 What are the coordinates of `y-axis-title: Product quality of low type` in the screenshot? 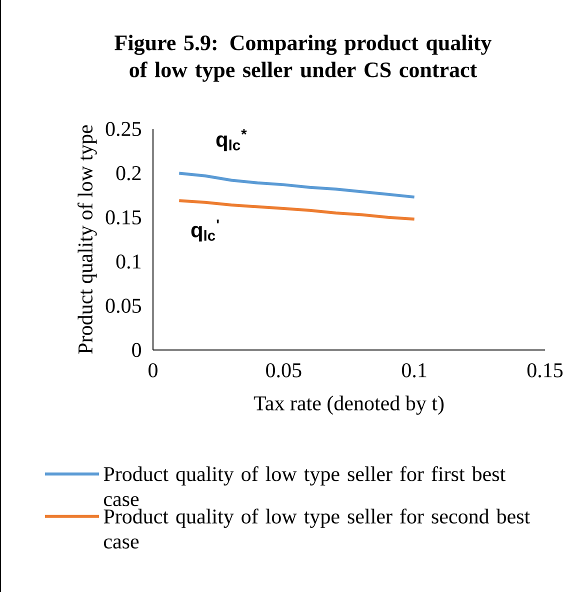 It's located at (87, 239).